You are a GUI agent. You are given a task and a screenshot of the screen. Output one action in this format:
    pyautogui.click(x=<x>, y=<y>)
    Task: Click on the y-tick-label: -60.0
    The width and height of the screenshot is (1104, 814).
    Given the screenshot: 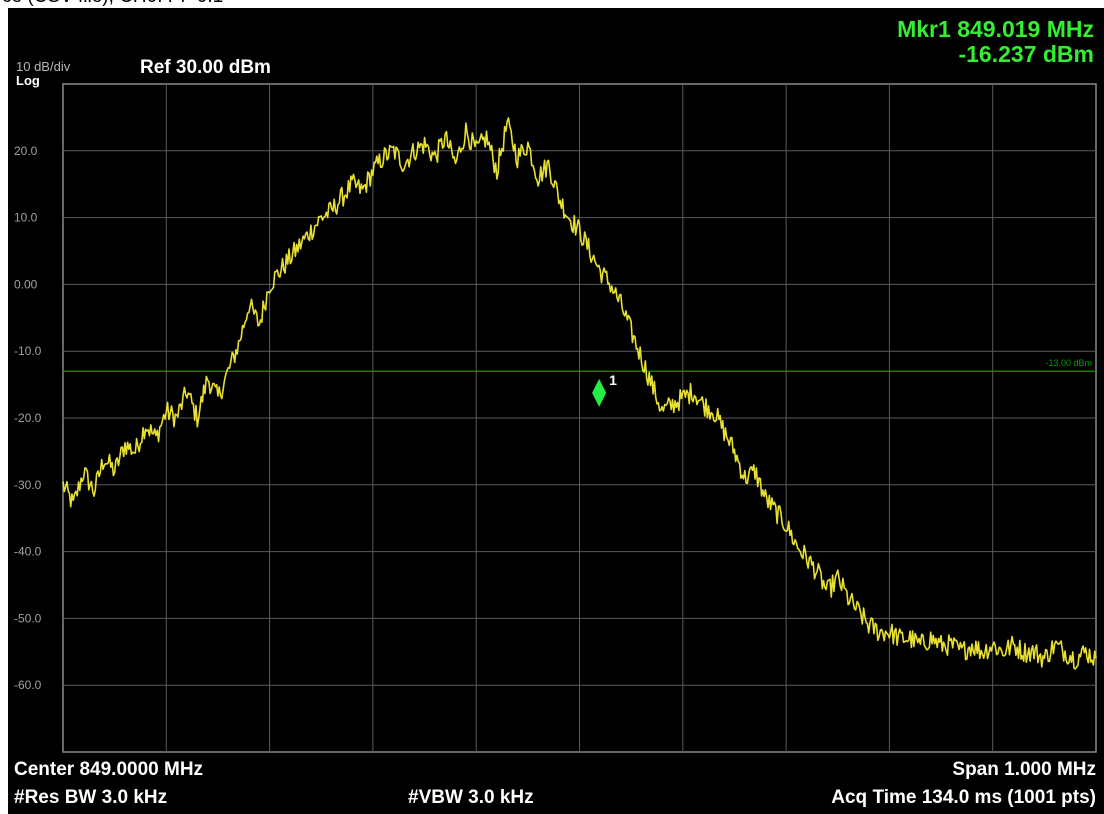 What is the action you would take?
    pyautogui.click(x=28, y=685)
    